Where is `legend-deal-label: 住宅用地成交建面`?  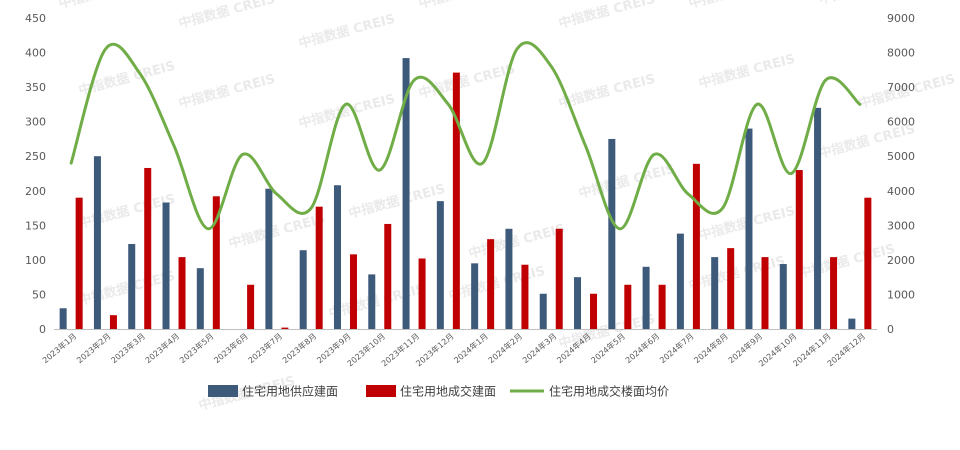
legend-deal-label: 住宅用地成交建面 is located at coordinates (448, 391).